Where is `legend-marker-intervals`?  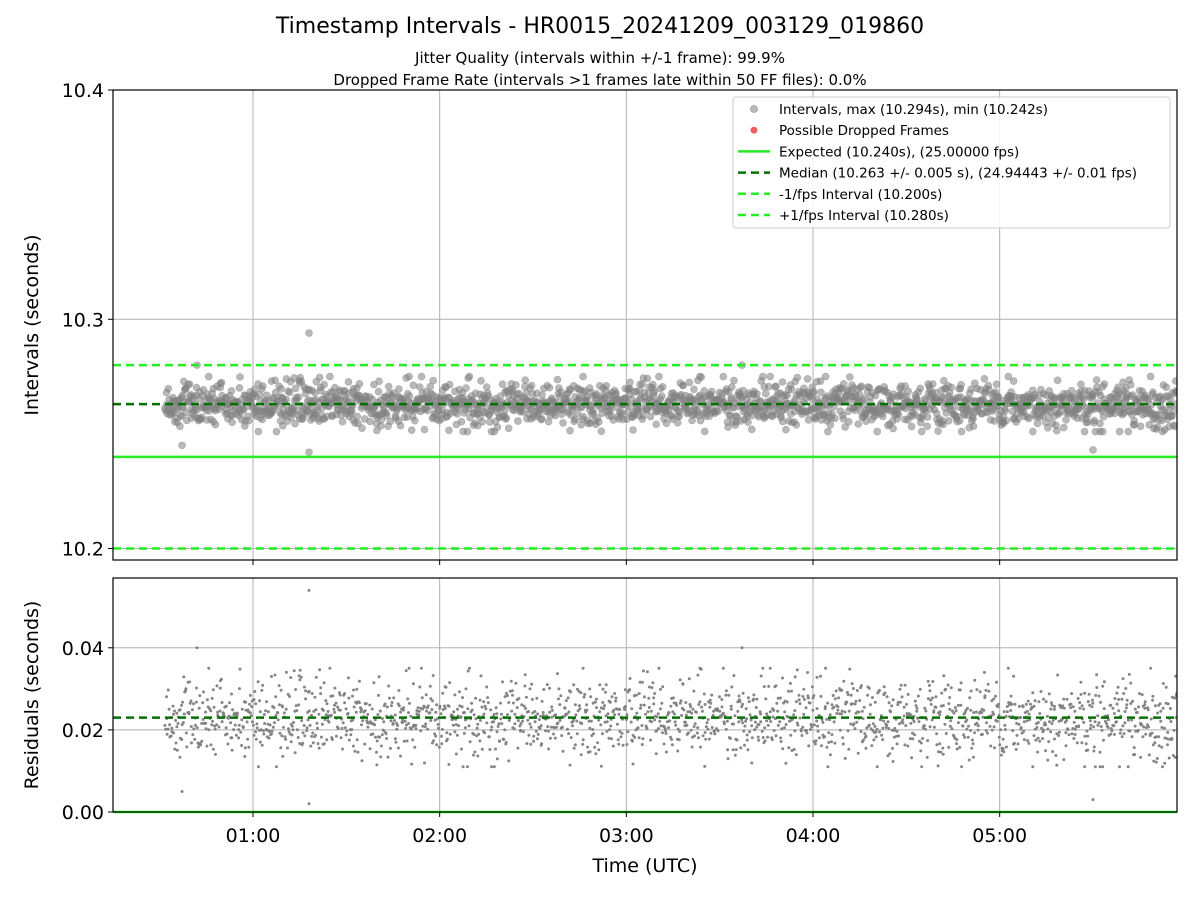
legend-marker-intervals is located at coordinates (754, 109).